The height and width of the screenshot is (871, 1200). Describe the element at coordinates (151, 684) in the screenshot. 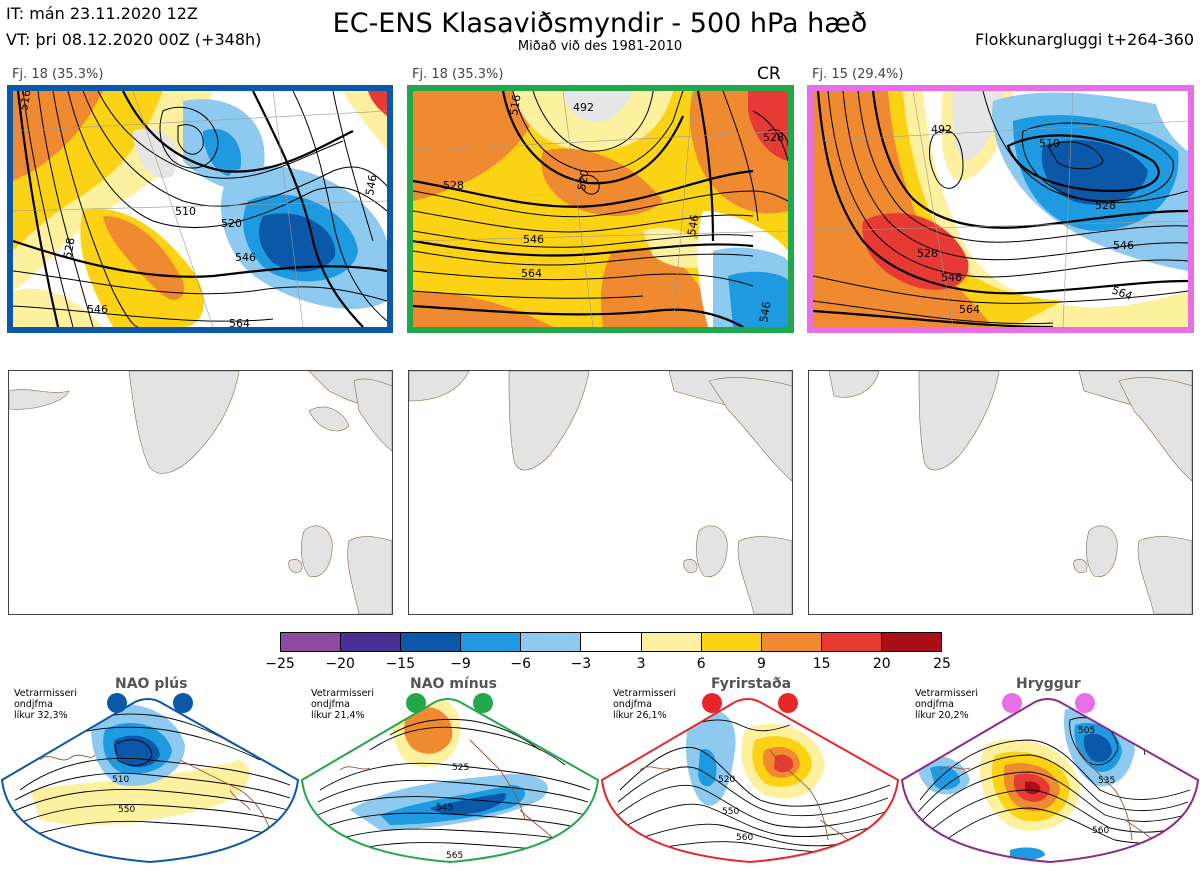

I see `regime-name-nao-plus: NAO plús` at that location.